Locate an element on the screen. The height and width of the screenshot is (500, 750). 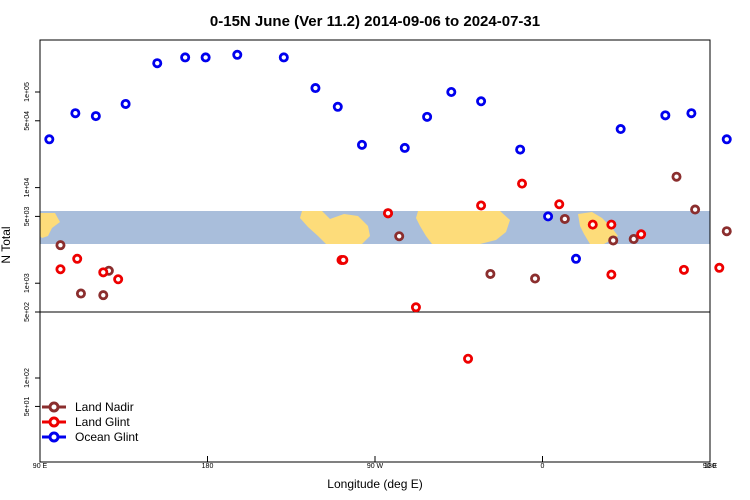
x-axis-label: Longitude (deg E) is located at coordinates (374, 484).